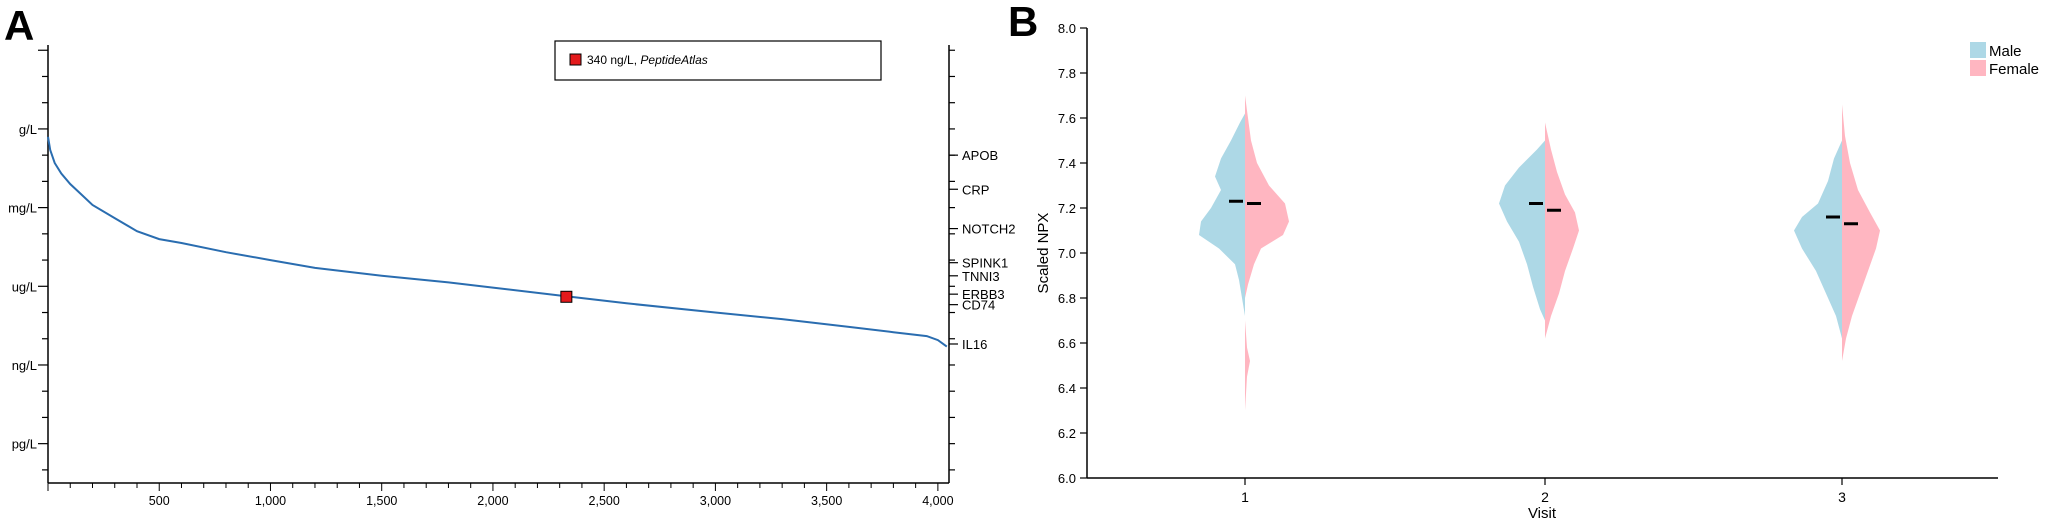 The width and height of the screenshot is (2050, 526). I want to click on legend-label-male: Male, so click(2005, 51).